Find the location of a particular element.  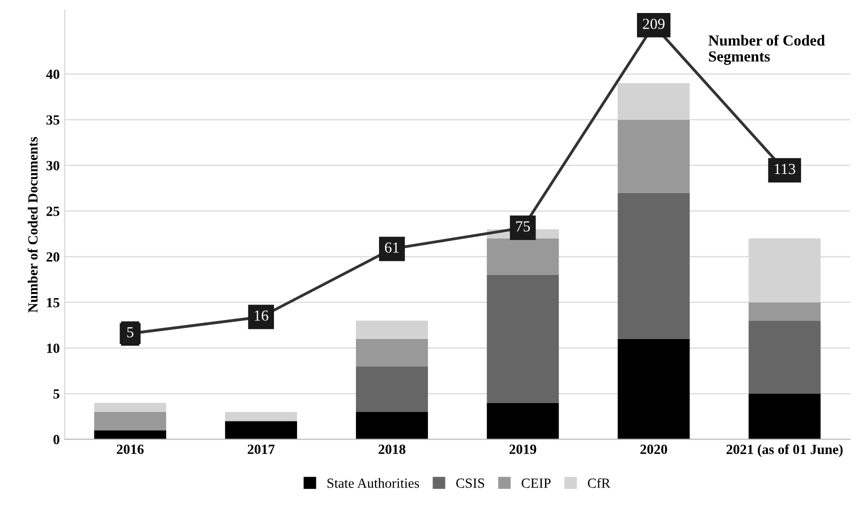

series-label: Number of Coded Segments is located at coordinates (766, 49).